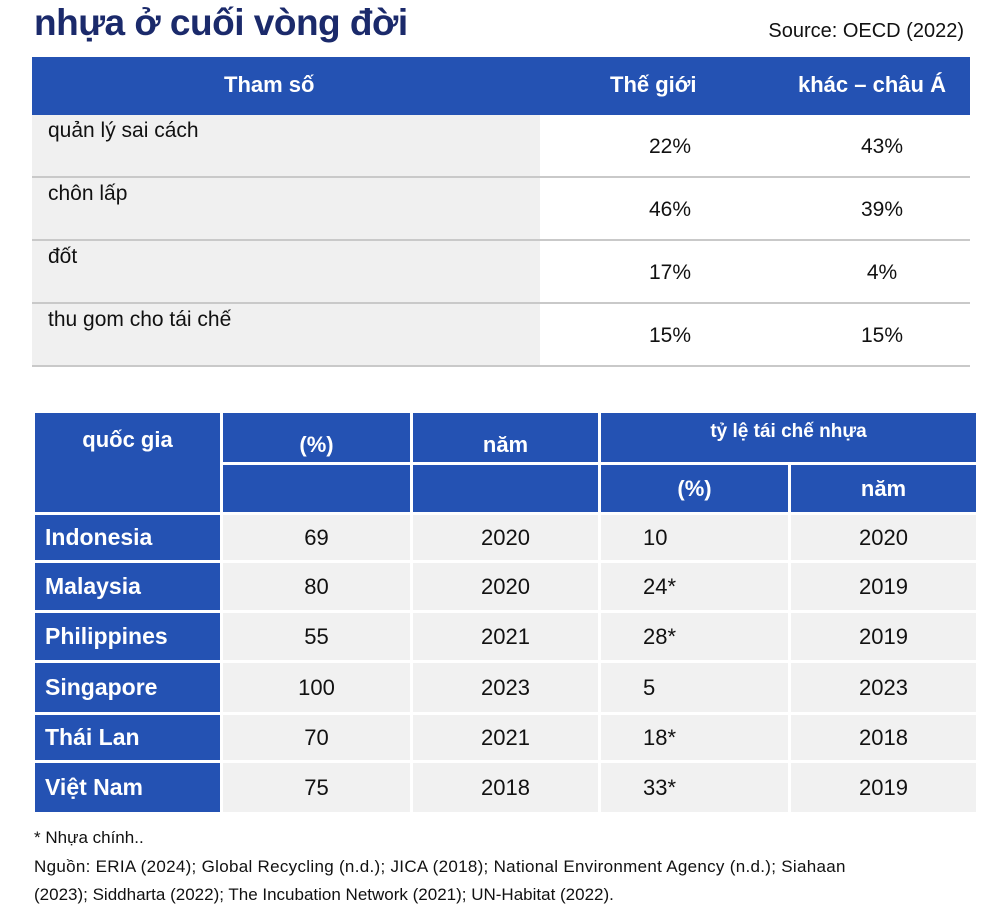 The width and height of the screenshot is (1000, 922). I want to click on header-recycle-pct: (%), so click(694, 488).